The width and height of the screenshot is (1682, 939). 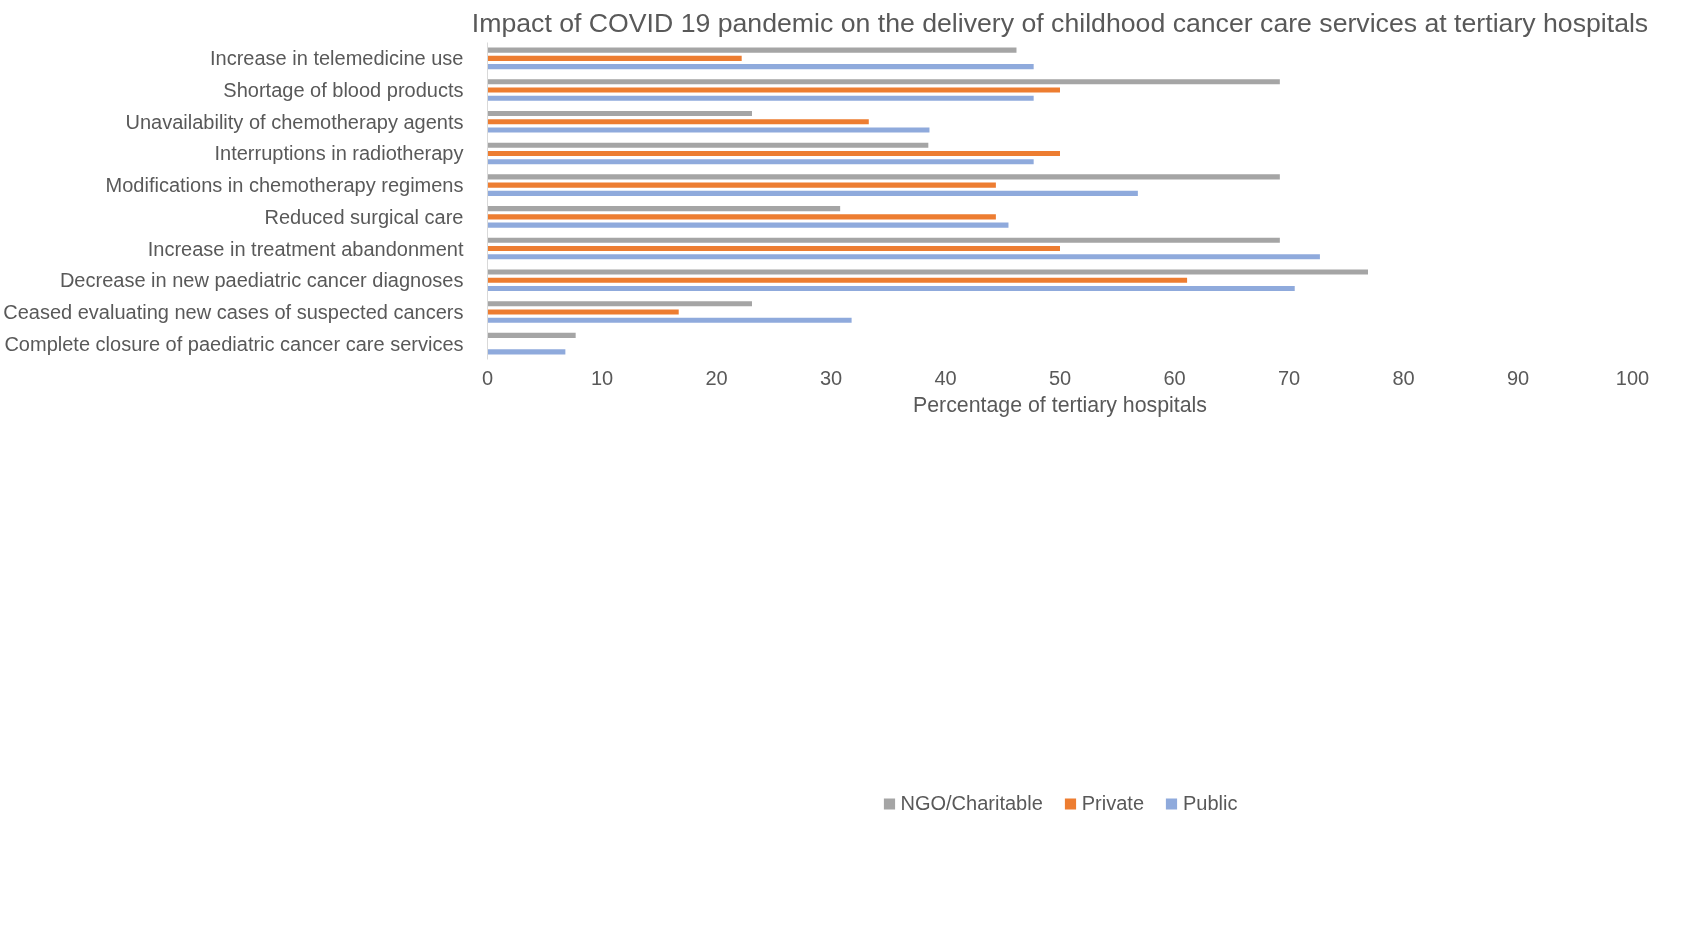 I want to click on x-tick-label: 10, so click(x=602, y=377).